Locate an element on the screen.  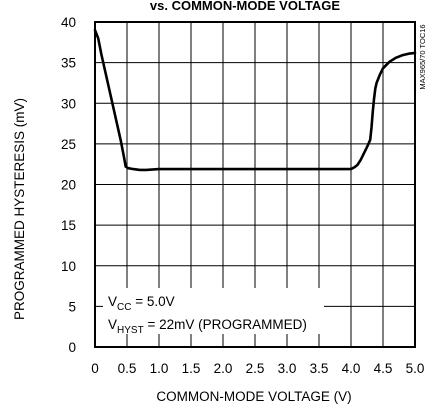
y-tick-labels: 0 5 10 15 20 25 30 35 40 is located at coordinates (68, 185).